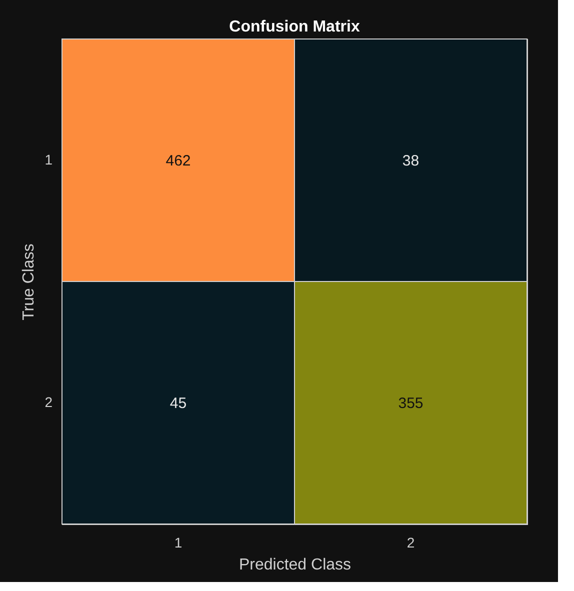  Describe the element at coordinates (178, 161) in the screenshot. I see `data-label: 462` at that location.